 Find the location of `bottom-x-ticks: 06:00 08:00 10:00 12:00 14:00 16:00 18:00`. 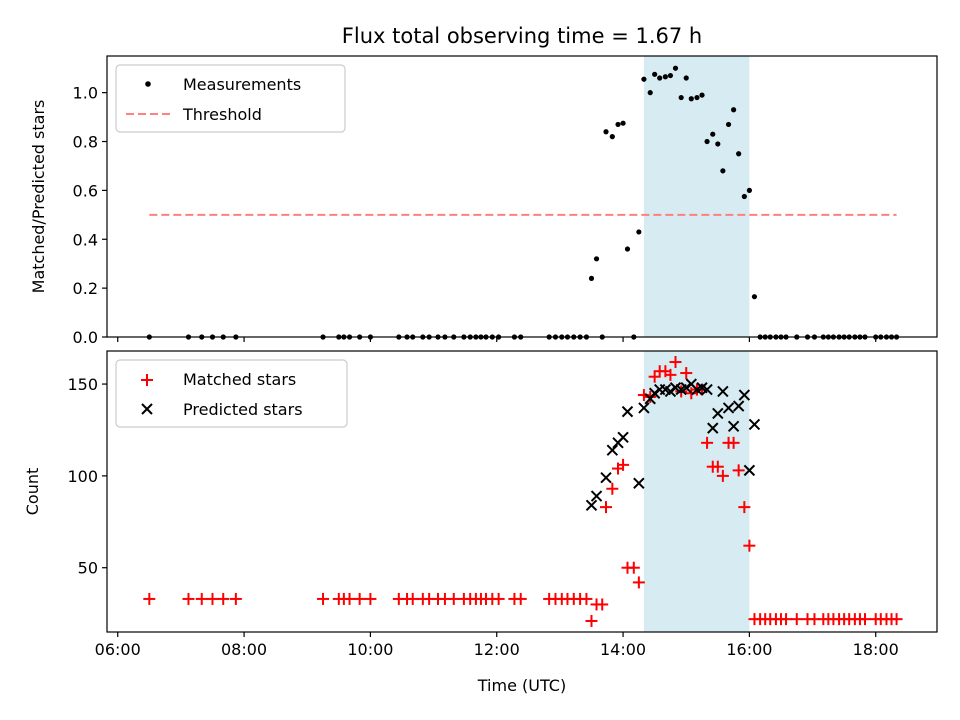

bottom-x-ticks: 06:00 08:00 10:00 12:00 14:00 16:00 18:00 is located at coordinates (497, 645).